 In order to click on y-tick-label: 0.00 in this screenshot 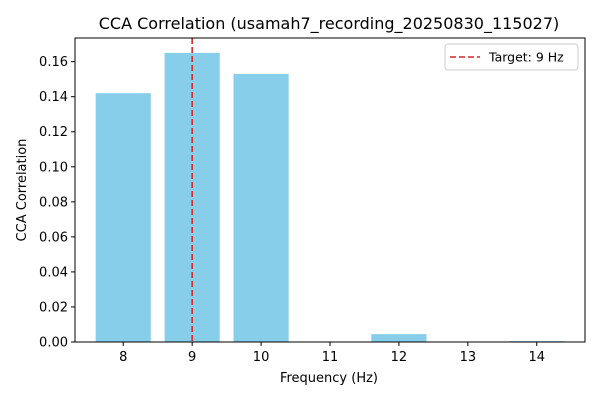, I will do `click(53, 343)`.